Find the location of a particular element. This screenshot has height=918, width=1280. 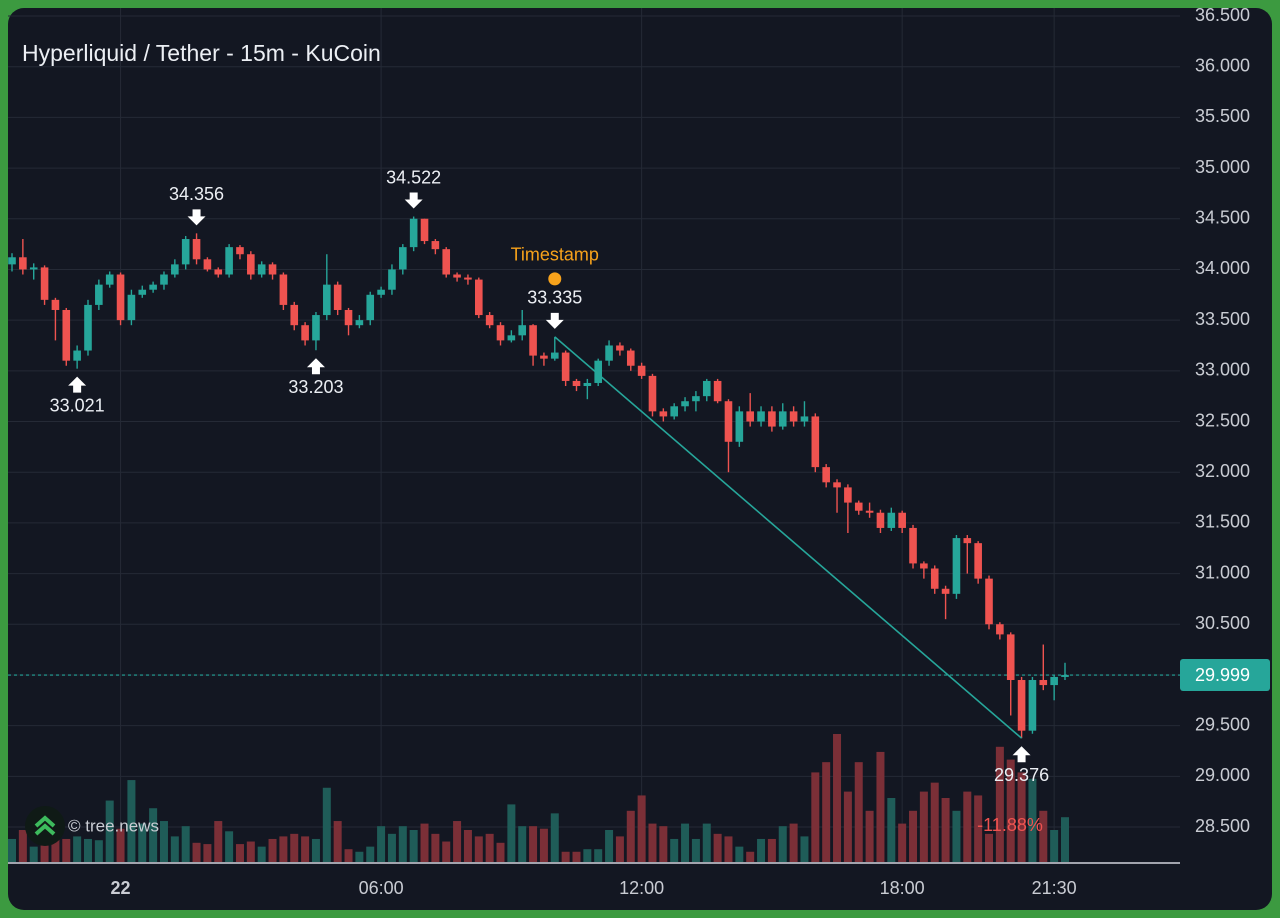

watermark: © tree.news is located at coordinates (92, 826).